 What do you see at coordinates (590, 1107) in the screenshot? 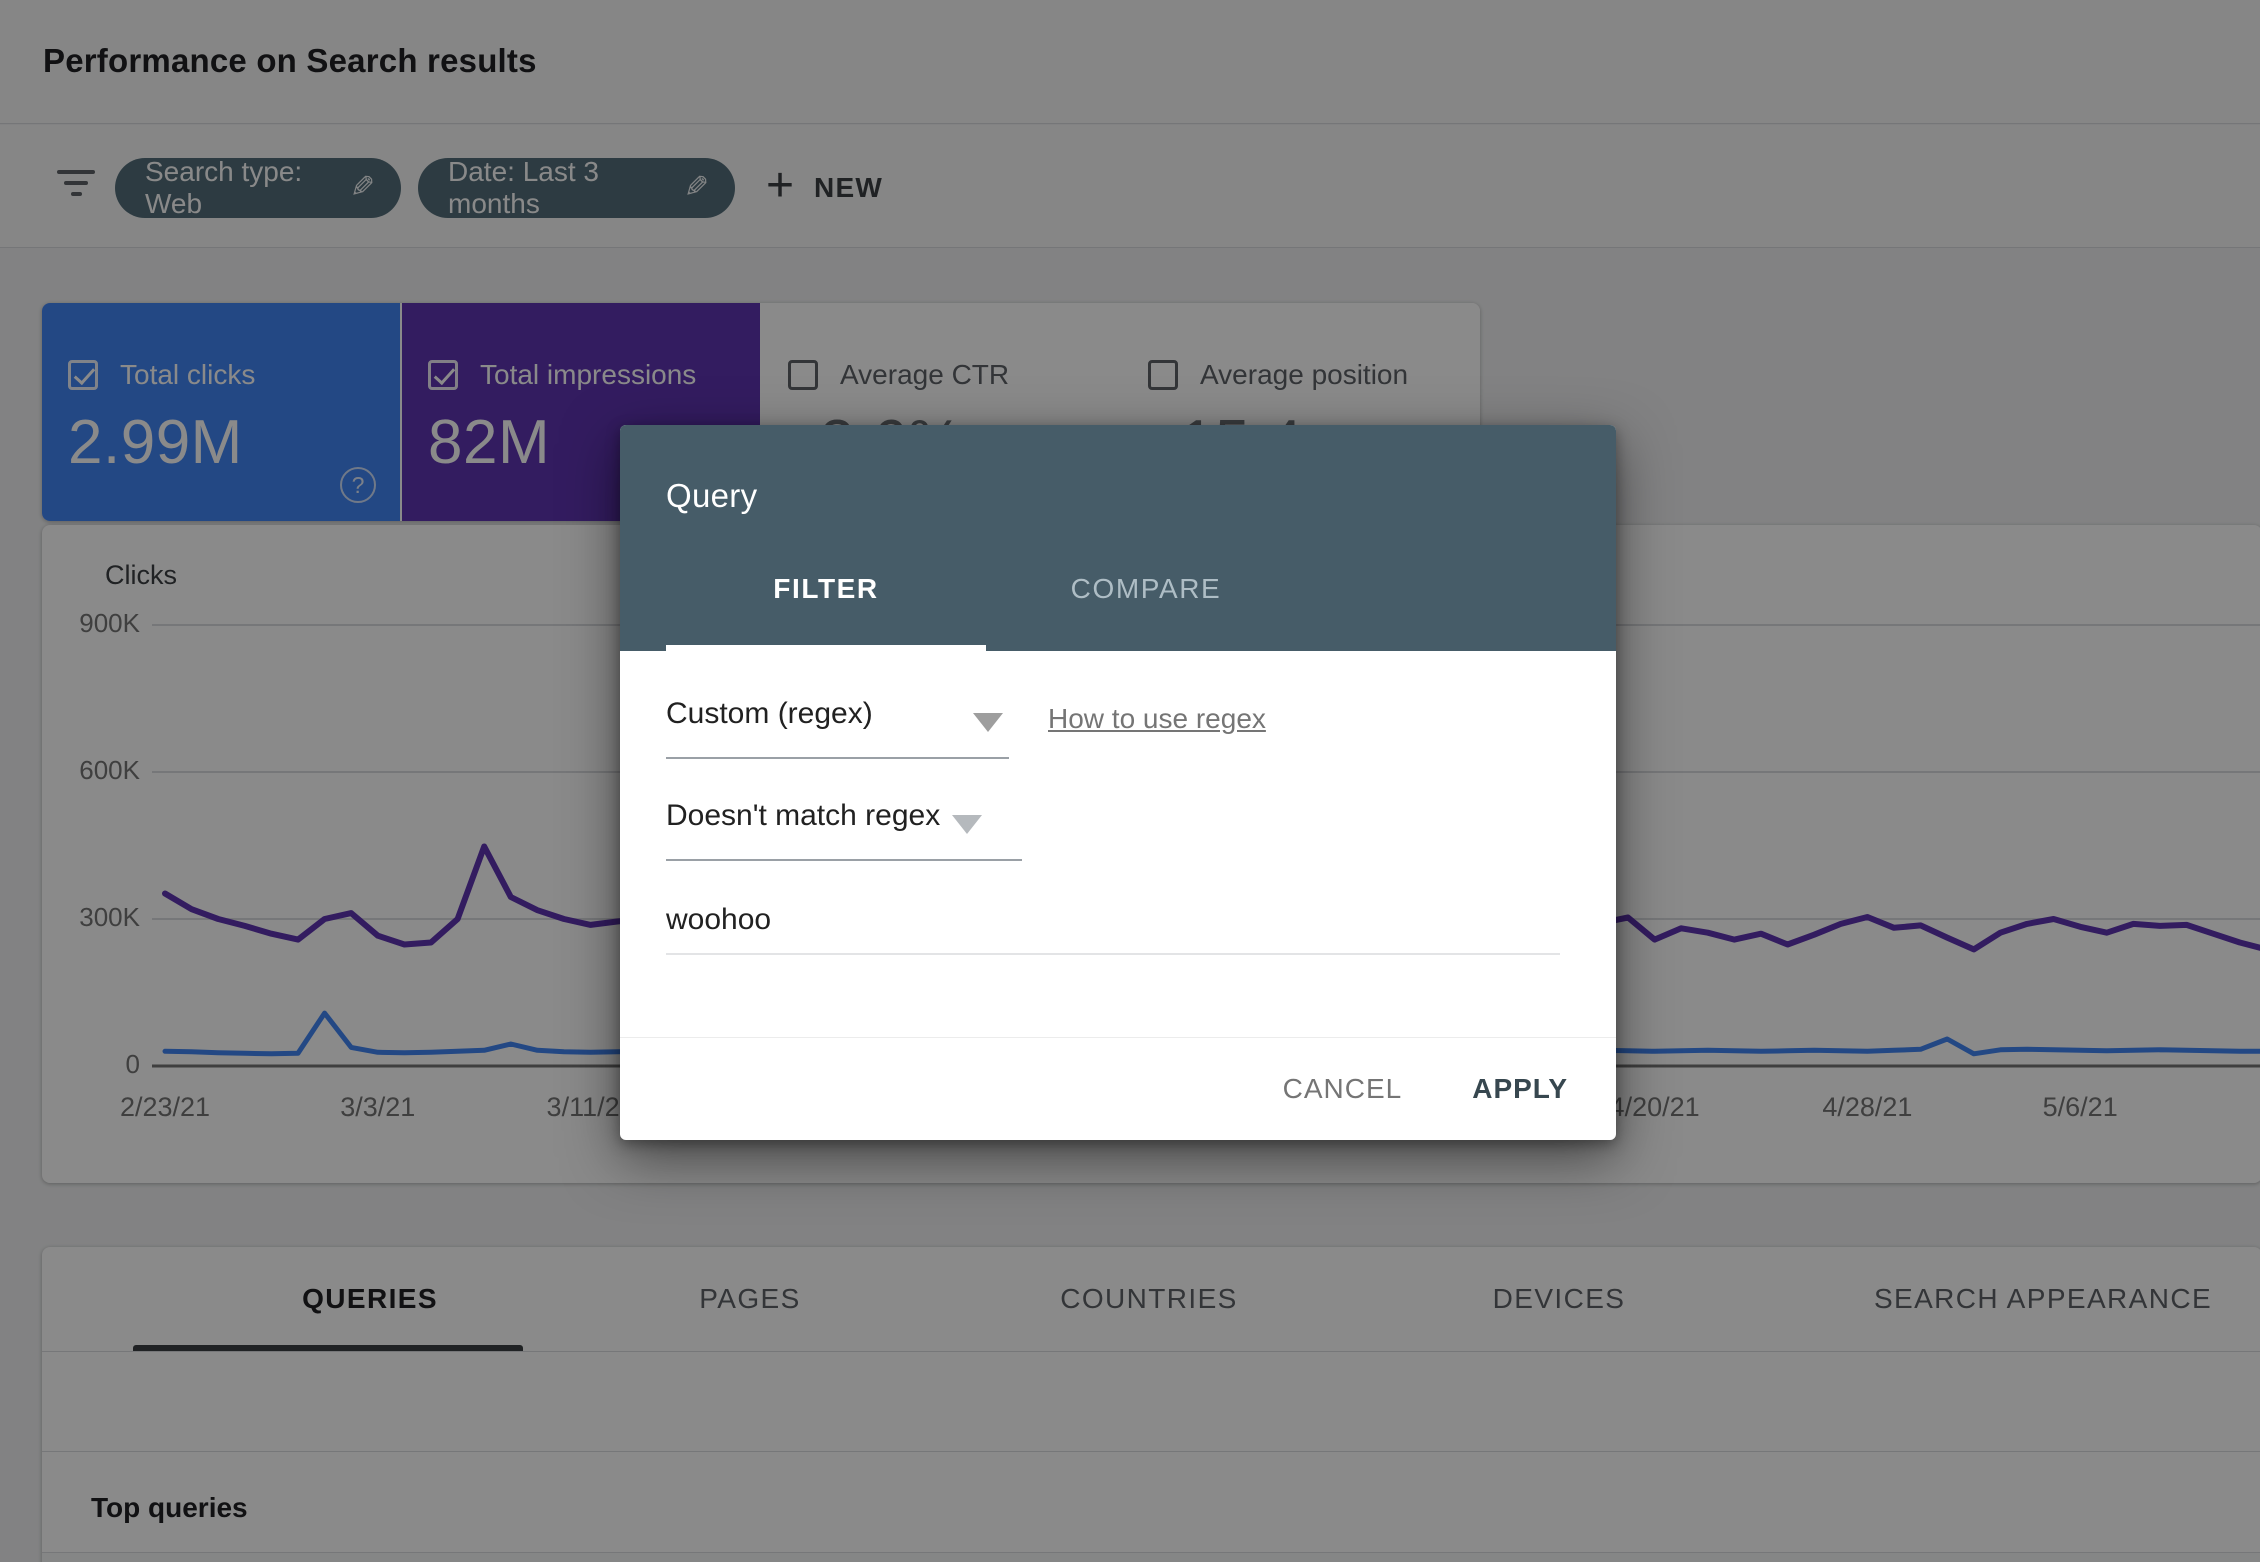
I see `x-axis-tick: 3/11/21` at bounding box center [590, 1107].